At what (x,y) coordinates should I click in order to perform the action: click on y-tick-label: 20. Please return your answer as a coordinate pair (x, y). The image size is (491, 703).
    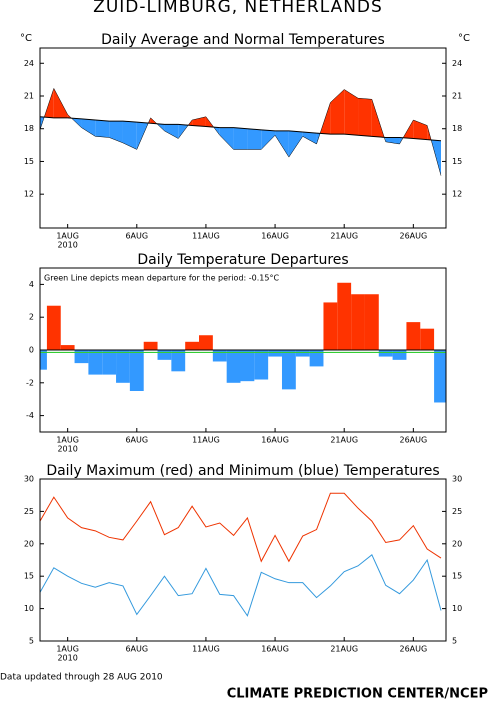
    Looking at the image, I should click on (29, 543).